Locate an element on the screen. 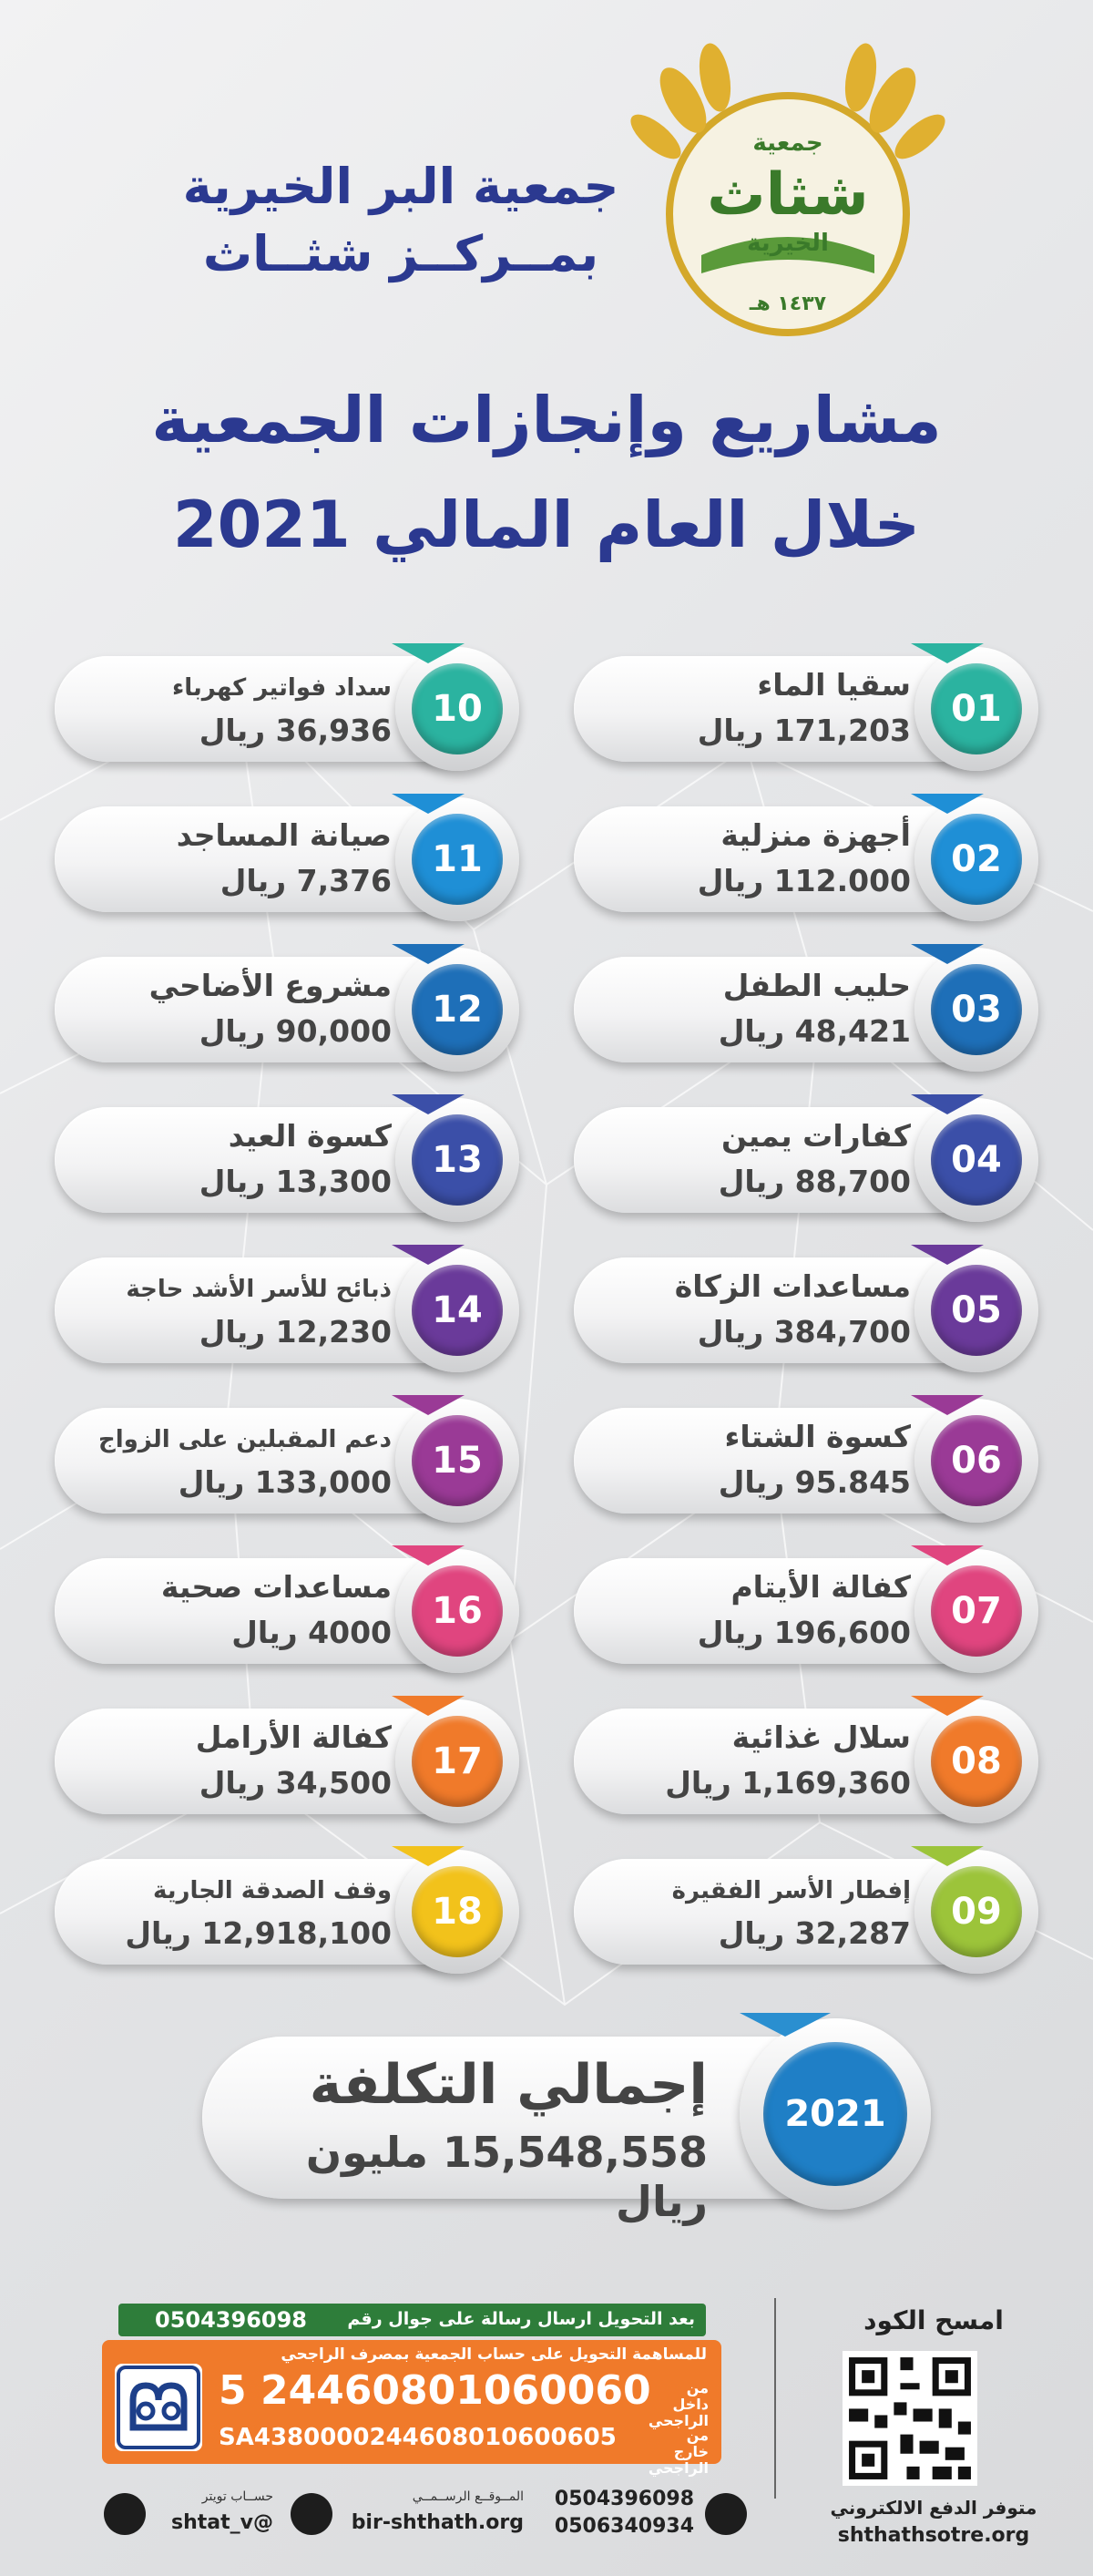 The height and width of the screenshot is (2576, 1093). project-title: وقف الصدقة الجارية is located at coordinates (272, 1890).